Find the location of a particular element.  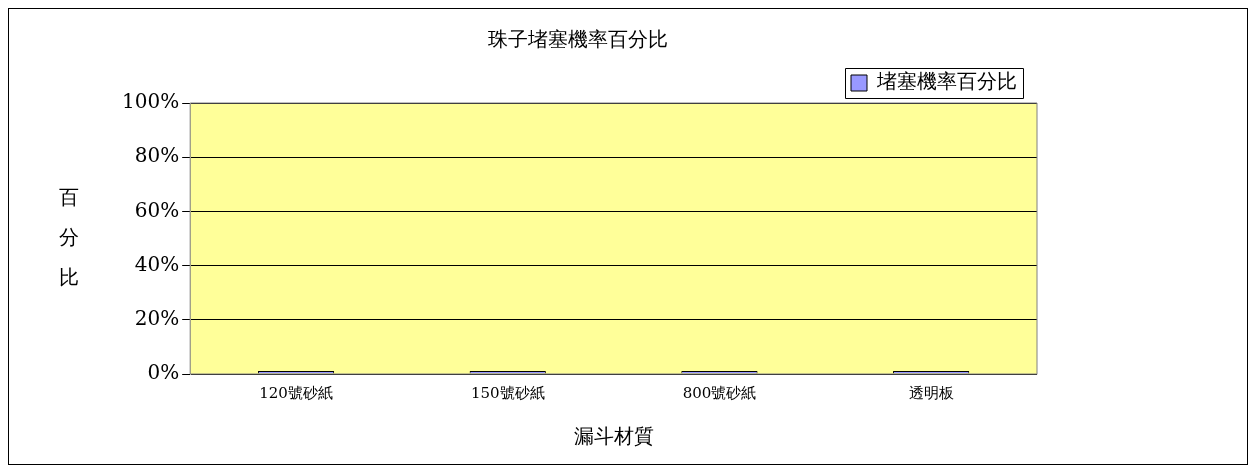

x-tick-label: 150號砂紙 is located at coordinates (507, 392).